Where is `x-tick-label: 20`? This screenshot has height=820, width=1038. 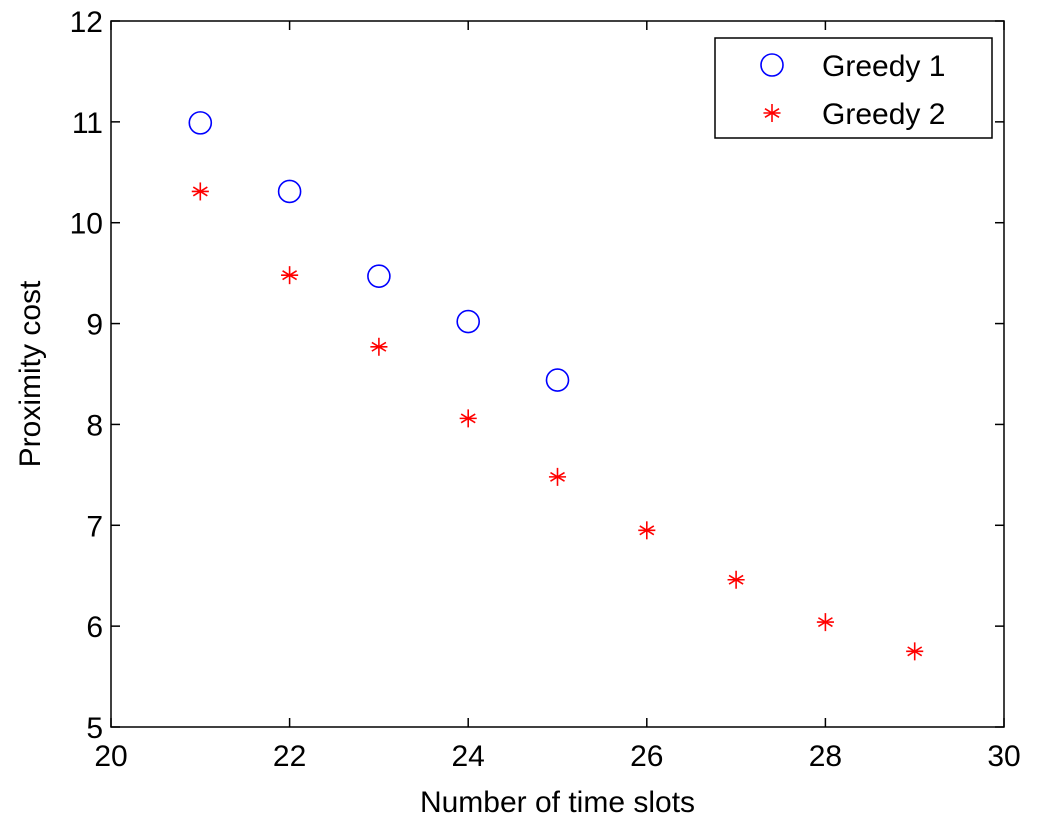 x-tick-label: 20 is located at coordinates (110, 756).